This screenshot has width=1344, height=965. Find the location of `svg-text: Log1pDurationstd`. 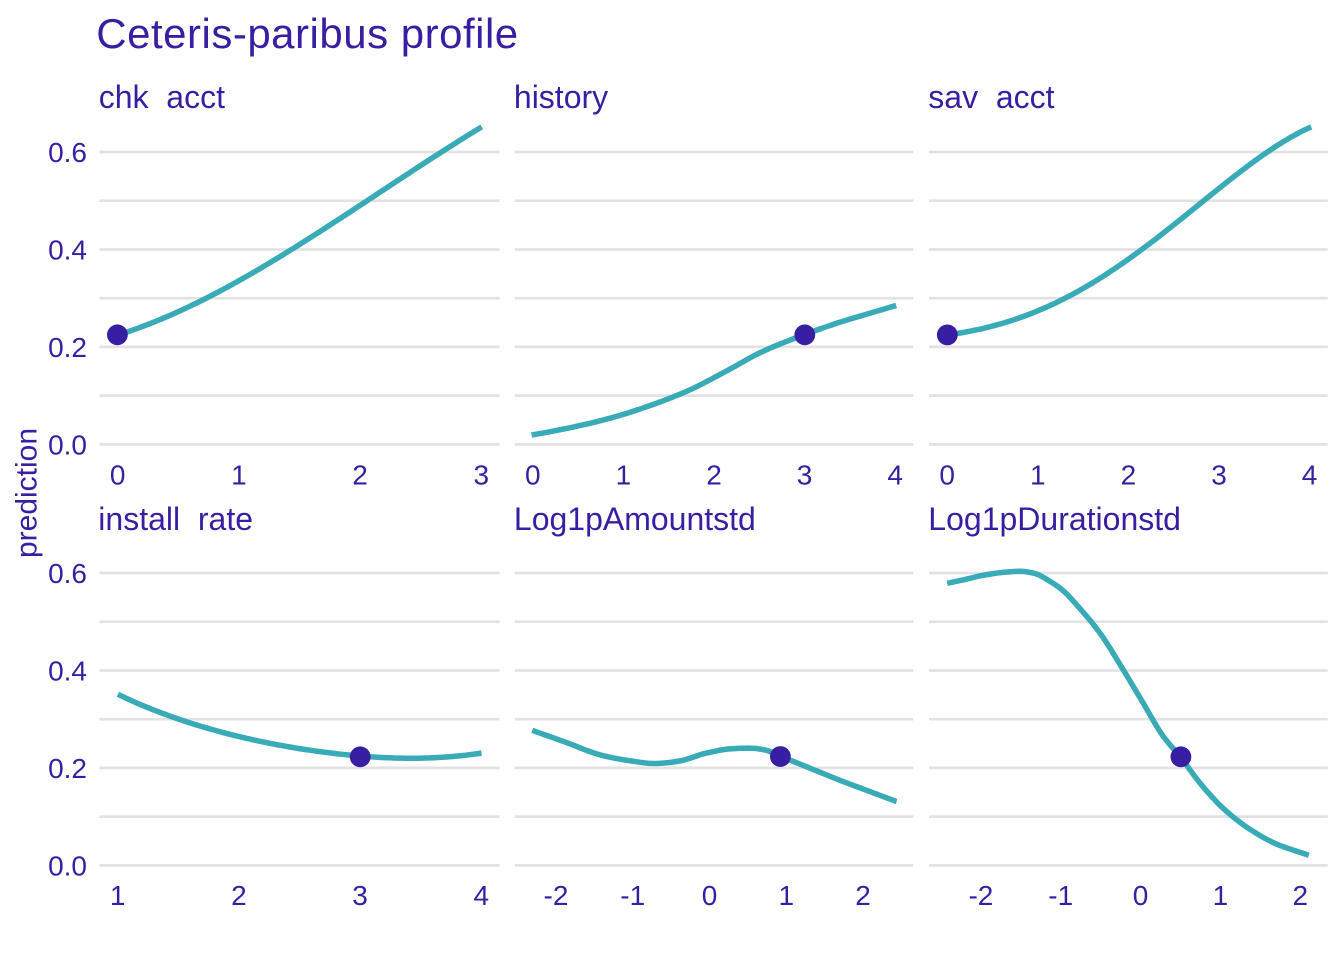

svg-text: Log1pDurationstd is located at coordinates (1054, 519).